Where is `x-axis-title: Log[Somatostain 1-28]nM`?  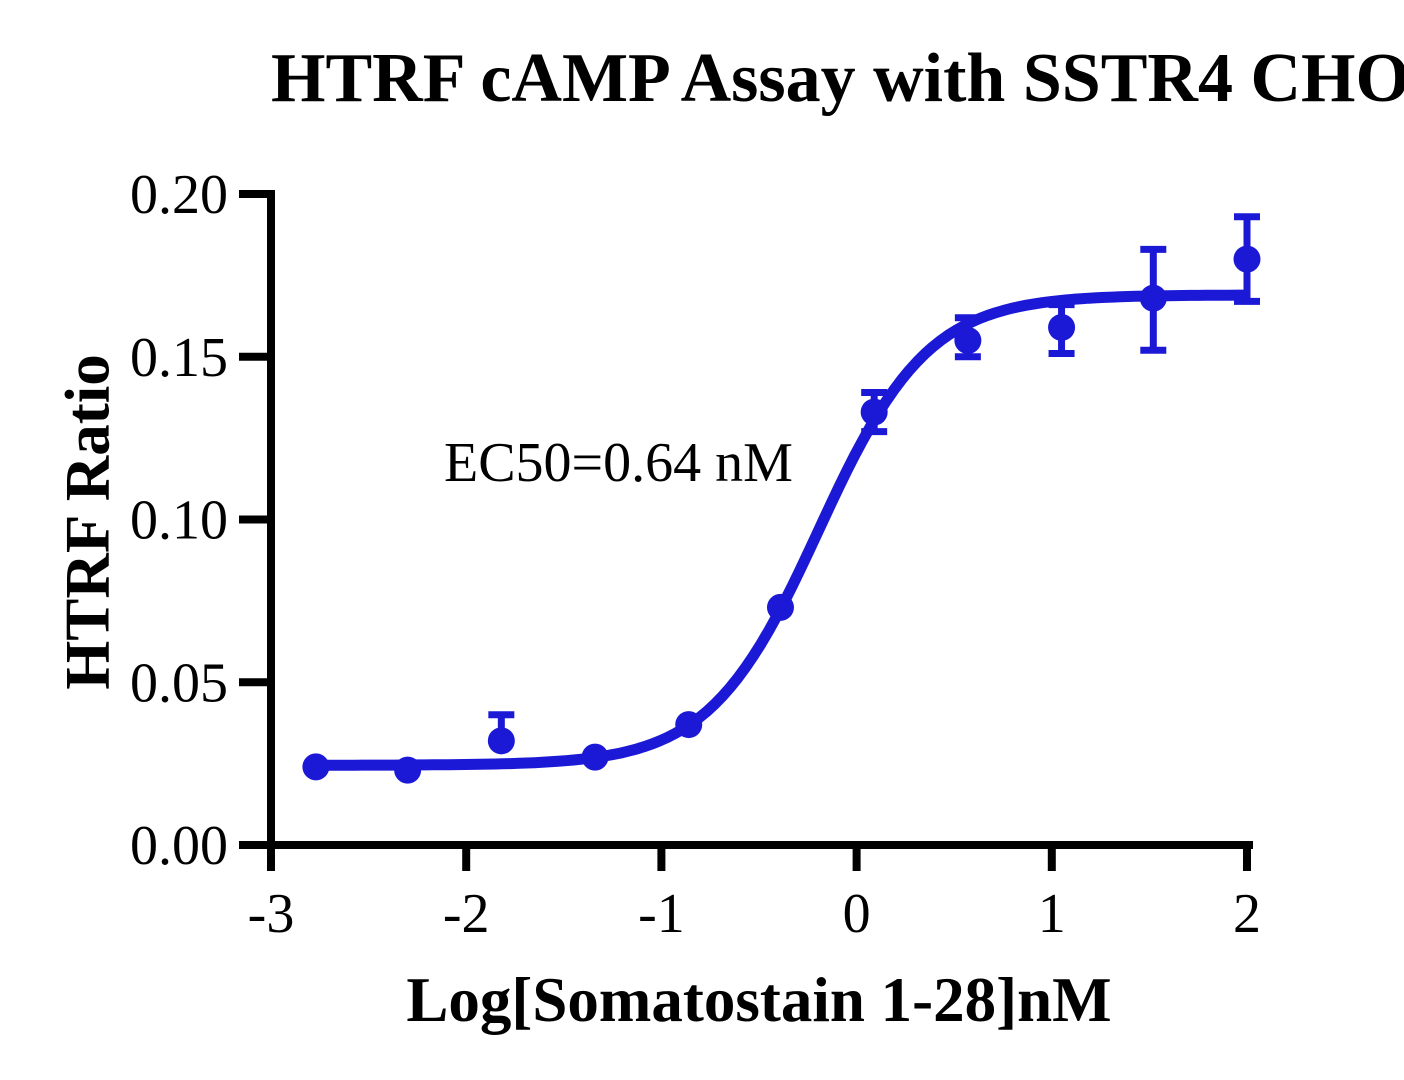
x-axis-title: Log[Somatostain 1-28]nM is located at coordinates (759, 1000).